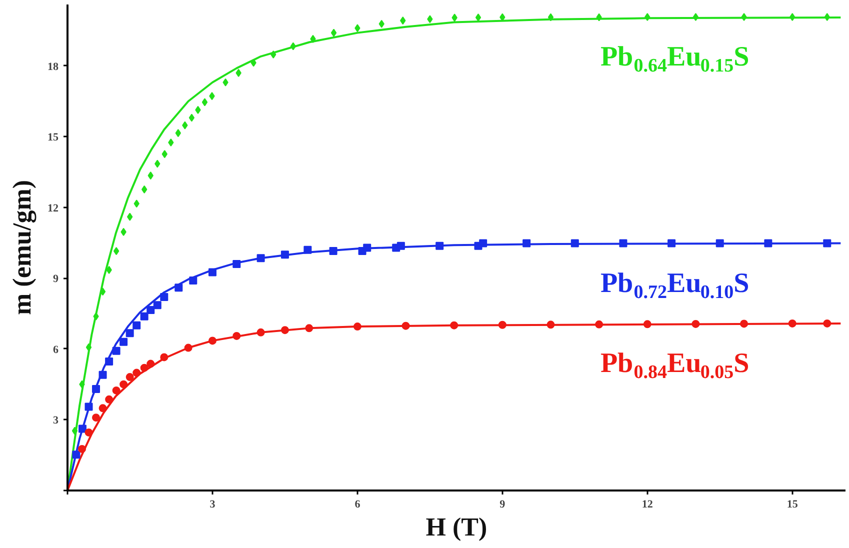 The image size is (849, 548). I want to click on y-tick-label: 18, so click(53, 66).